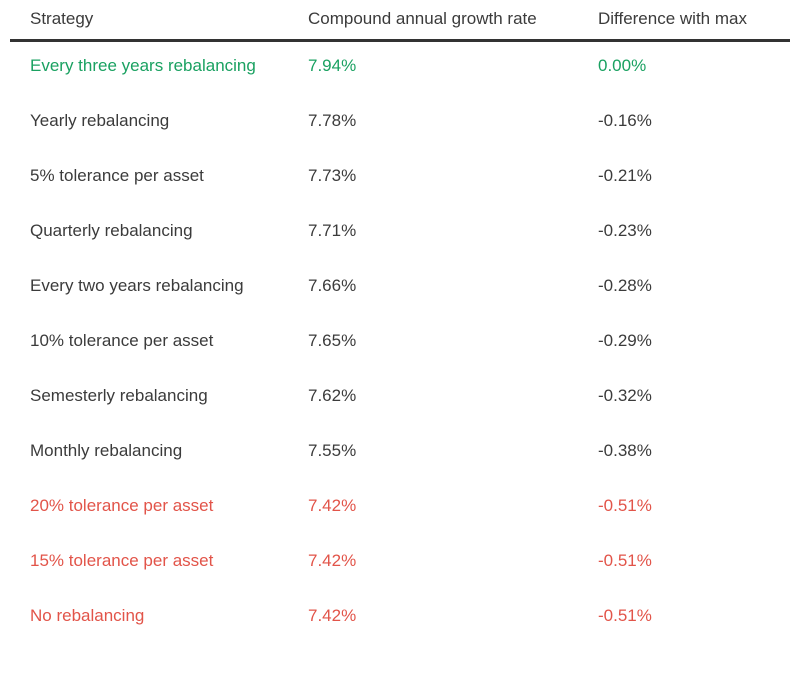  What do you see at coordinates (332, 230) in the screenshot?
I see `cagr-cell: 7.71%` at bounding box center [332, 230].